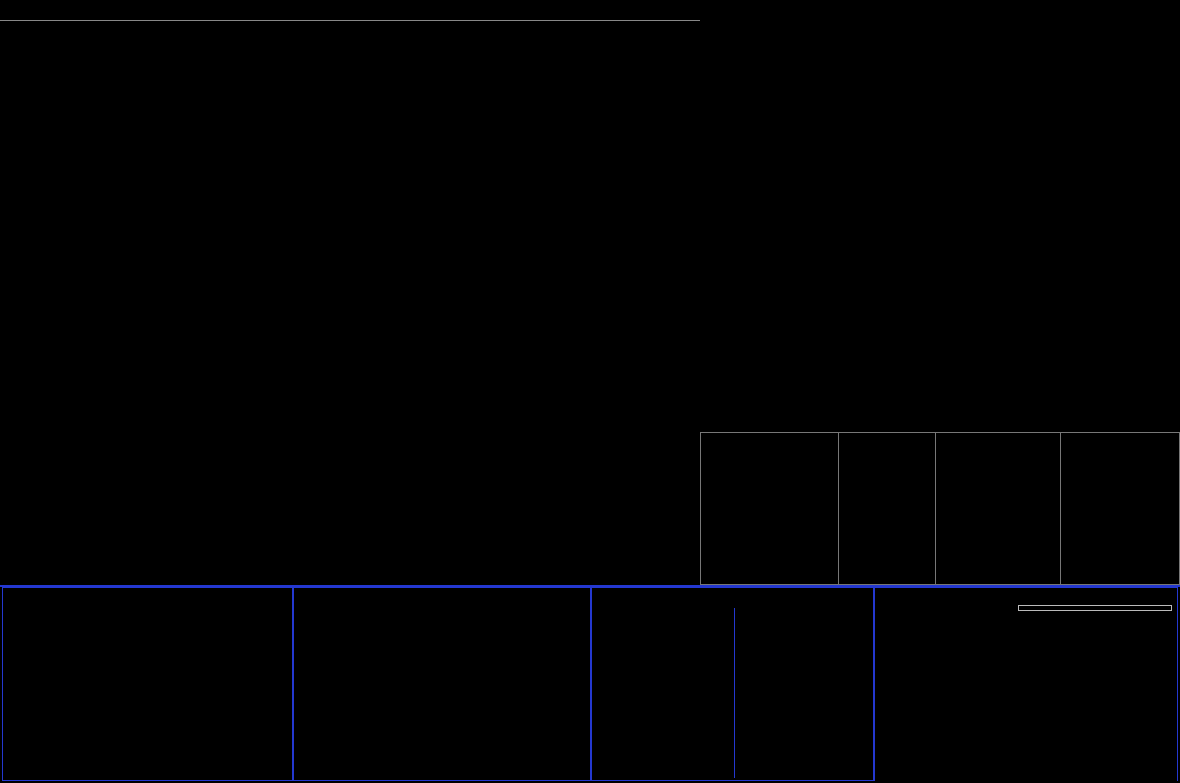 The height and width of the screenshot is (783, 1180). What do you see at coordinates (732, 684) in the screenshot?
I see `sars-panel` at bounding box center [732, 684].